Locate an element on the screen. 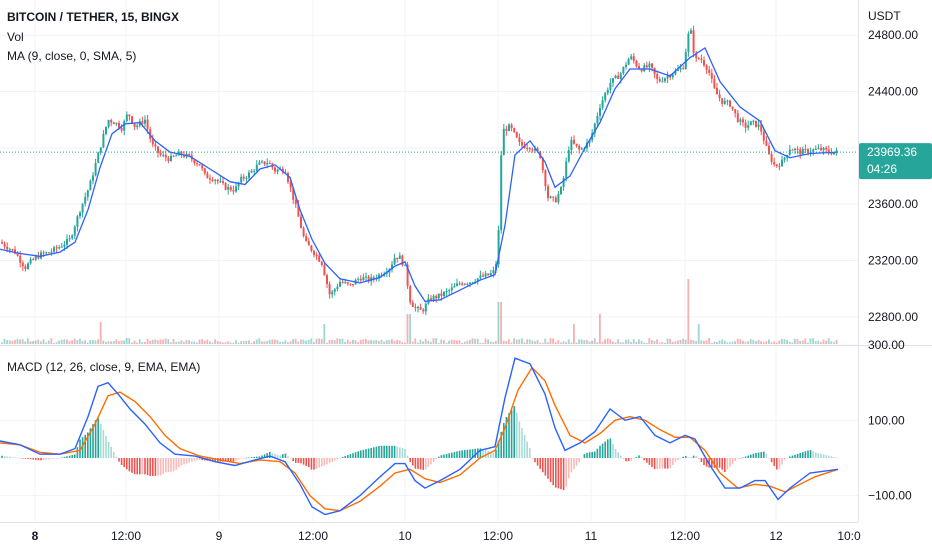  price-tick-label: 22800.00 is located at coordinates (893, 317).